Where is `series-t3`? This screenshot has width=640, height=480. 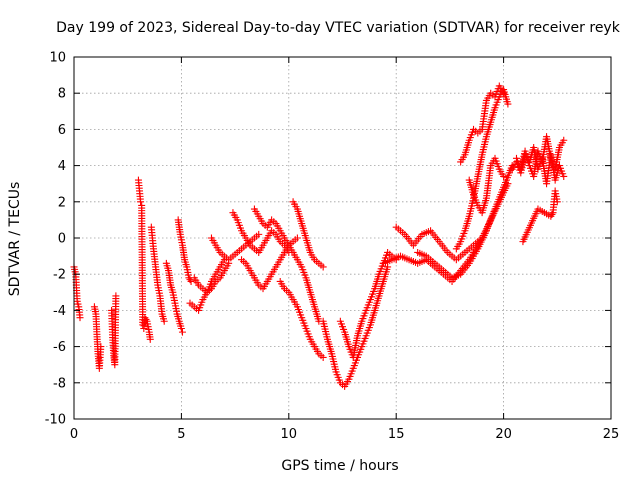
series-t3 is located at coordinates (144, 259).